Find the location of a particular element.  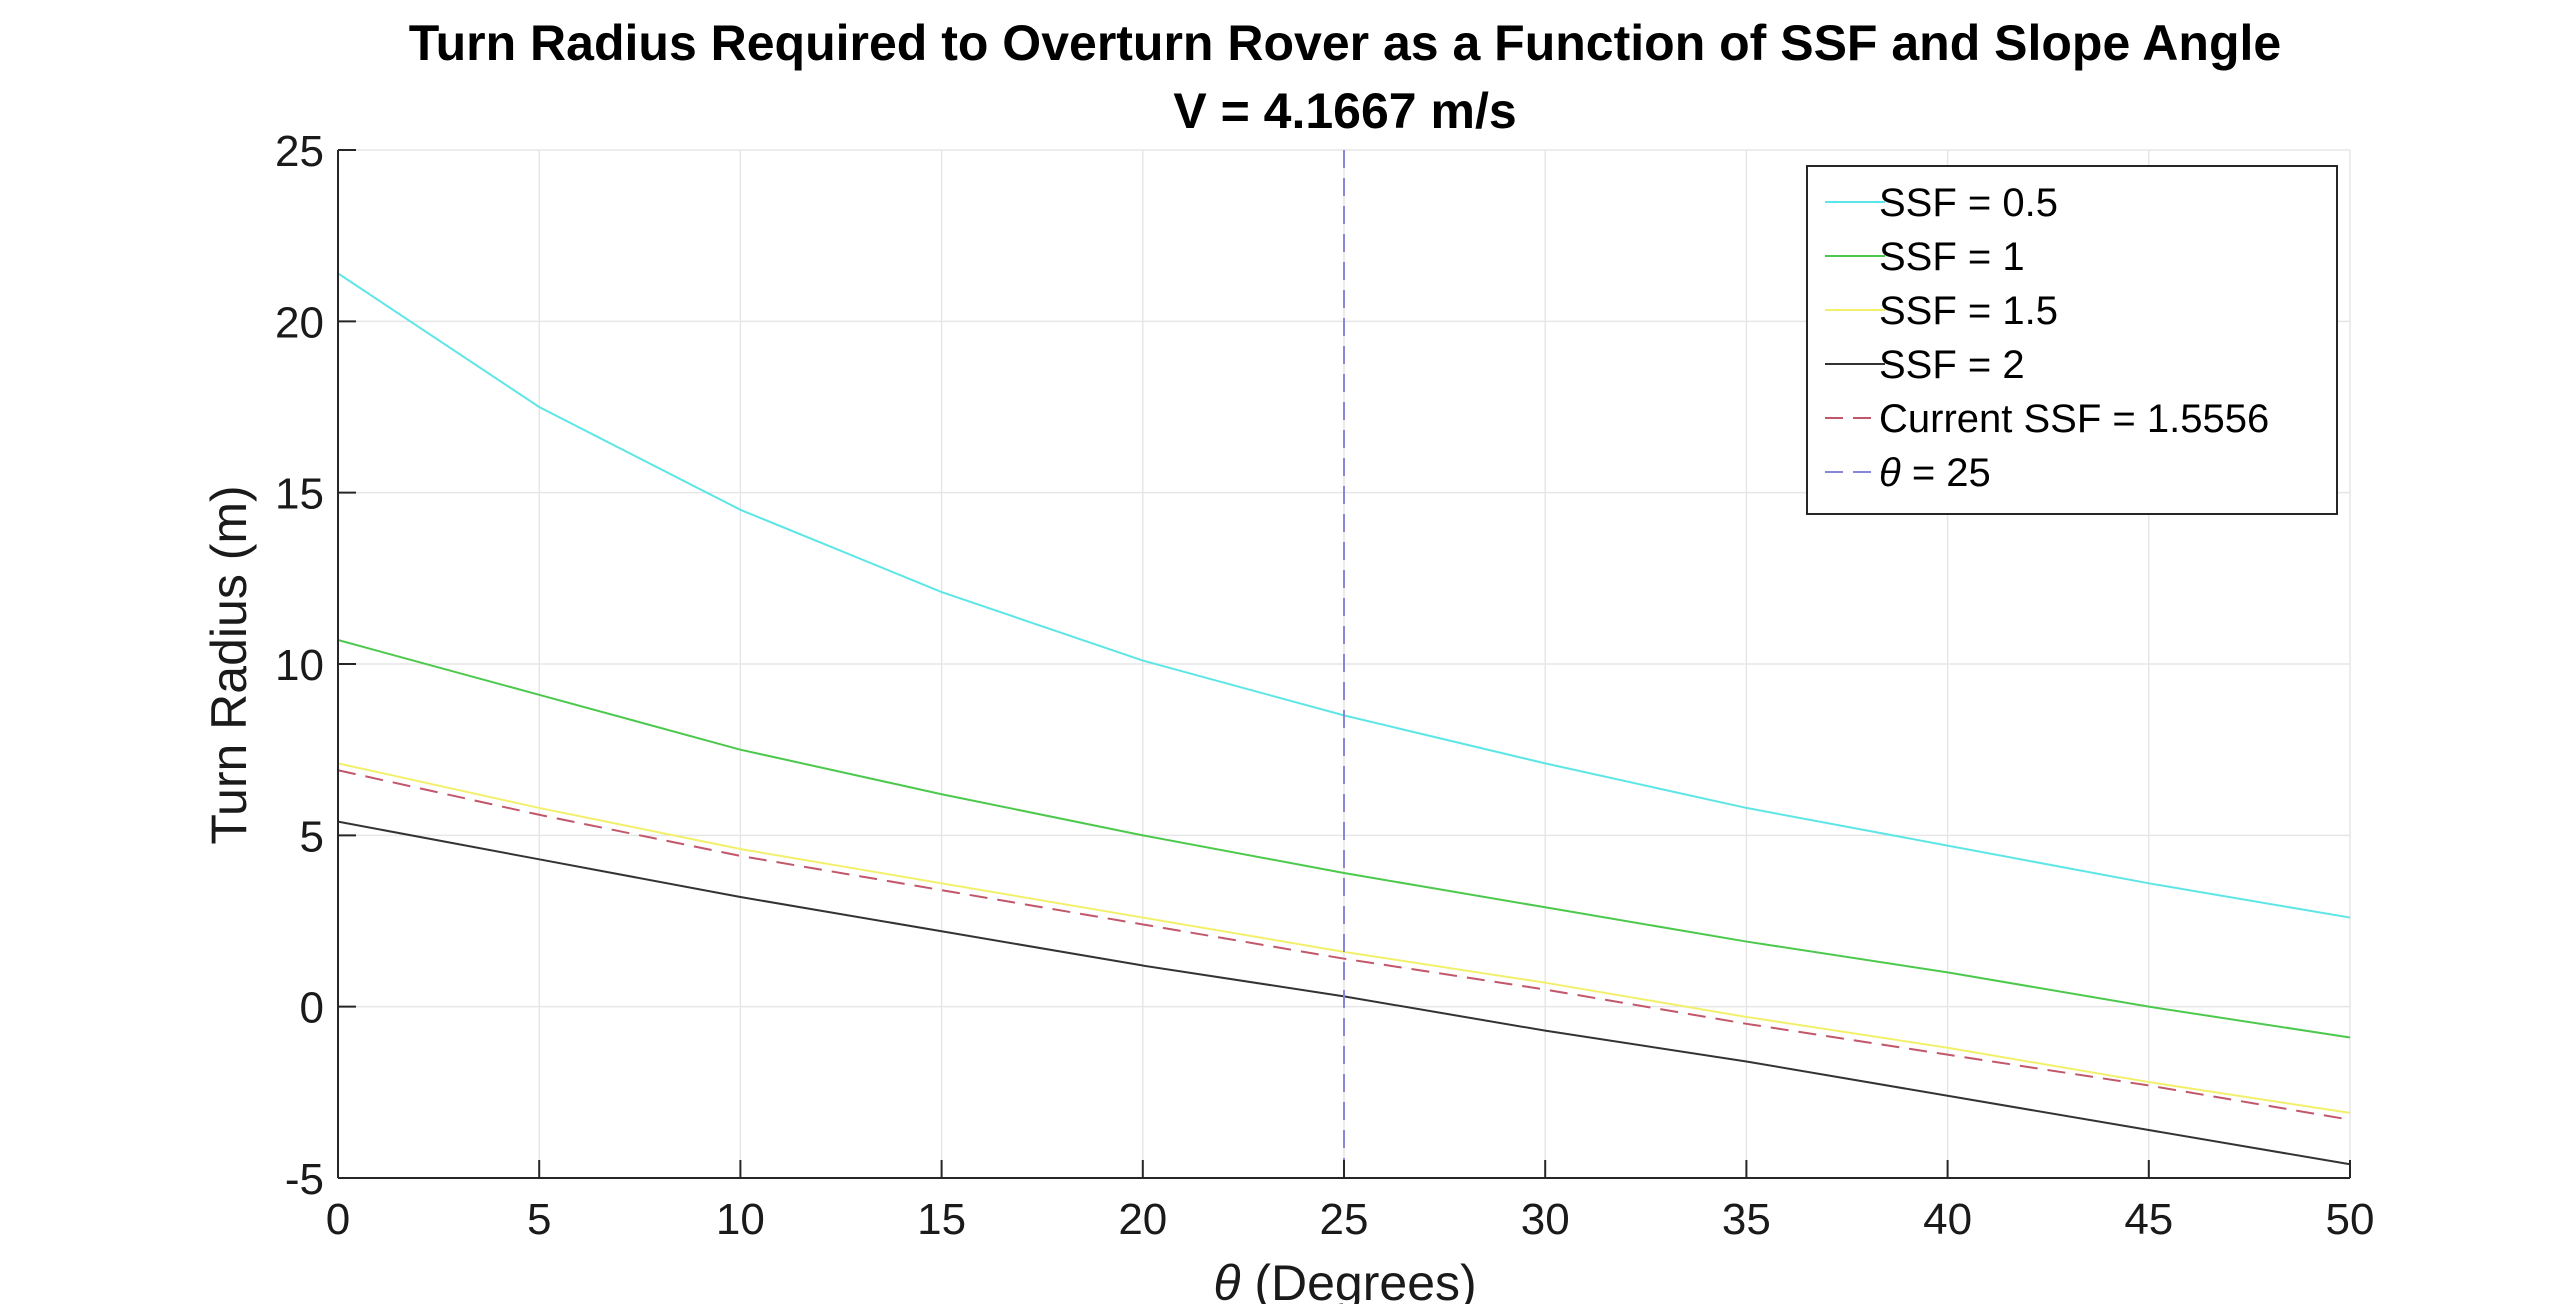

legend-label-text: = 25 is located at coordinates (1946, 473).